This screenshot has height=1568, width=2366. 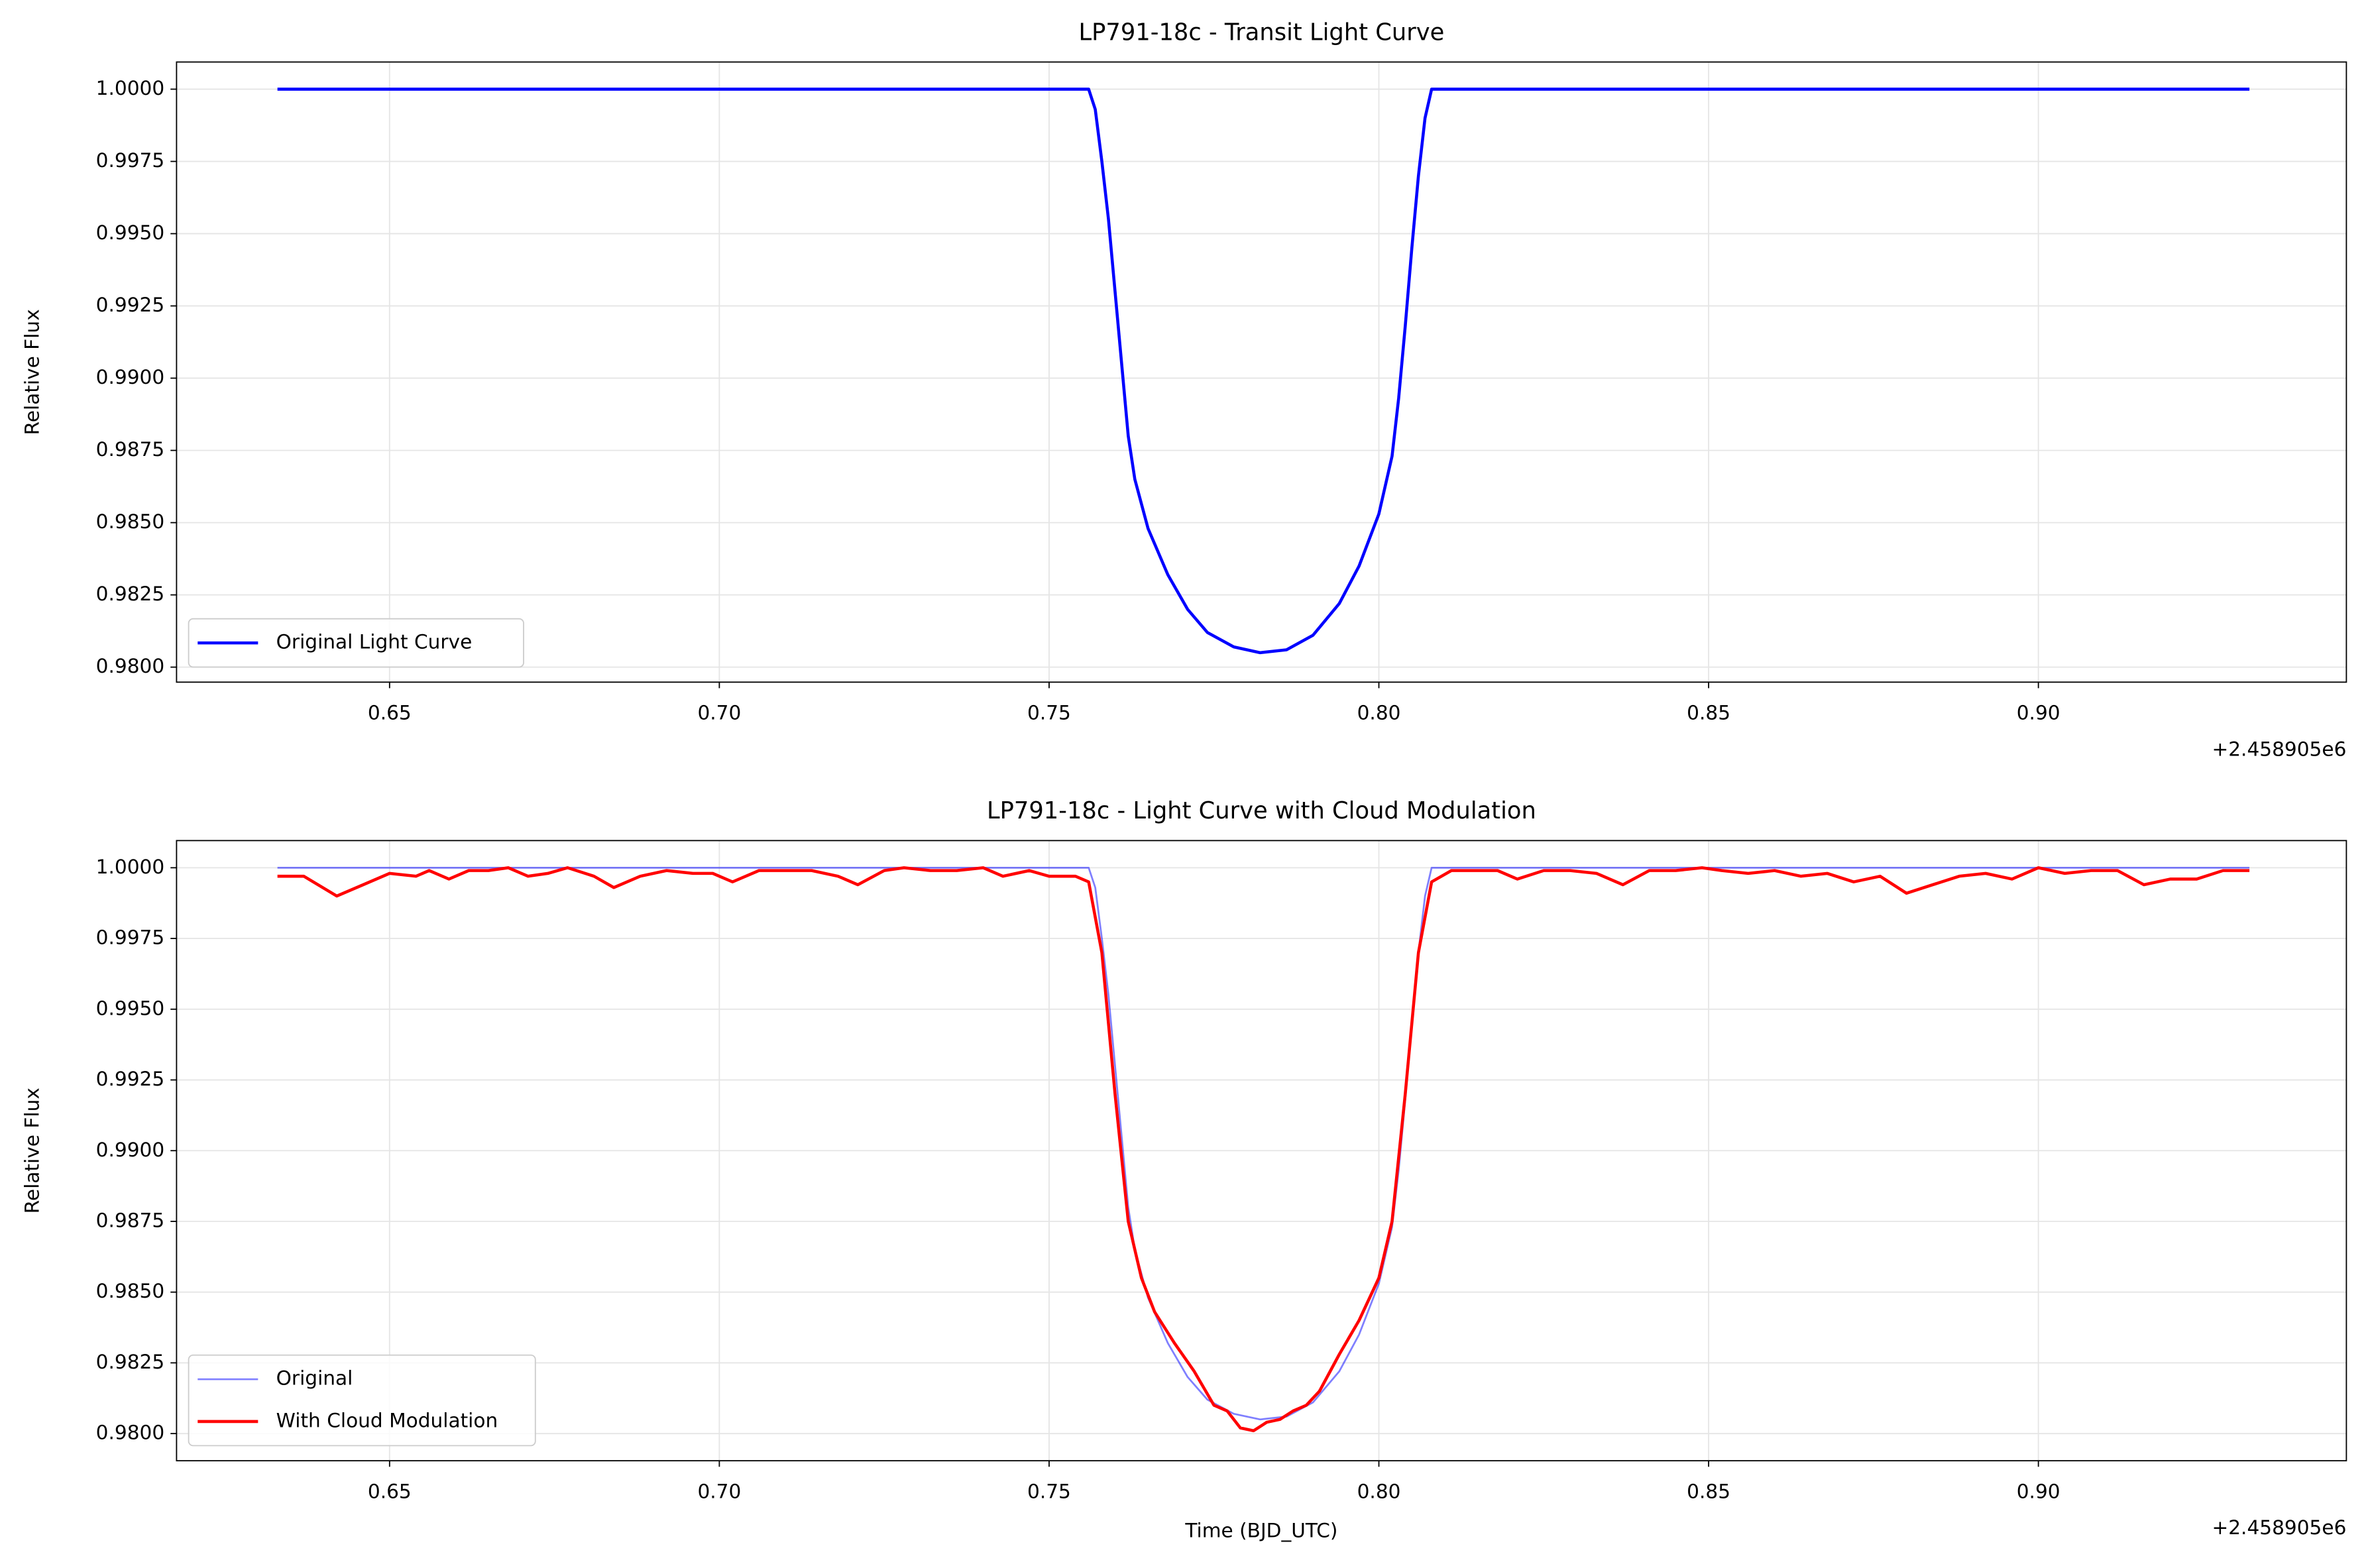 What do you see at coordinates (314, 1379) in the screenshot?
I see `legend-label: Original` at bounding box center [314, 1379].